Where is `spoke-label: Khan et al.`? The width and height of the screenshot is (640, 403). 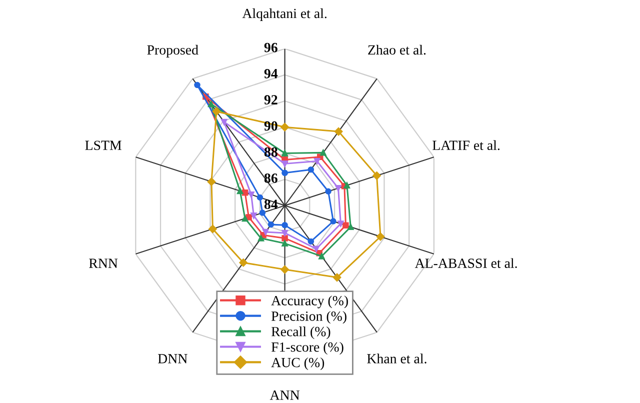
spoke-label: Khan et al. is located at coordinates (396, 359).